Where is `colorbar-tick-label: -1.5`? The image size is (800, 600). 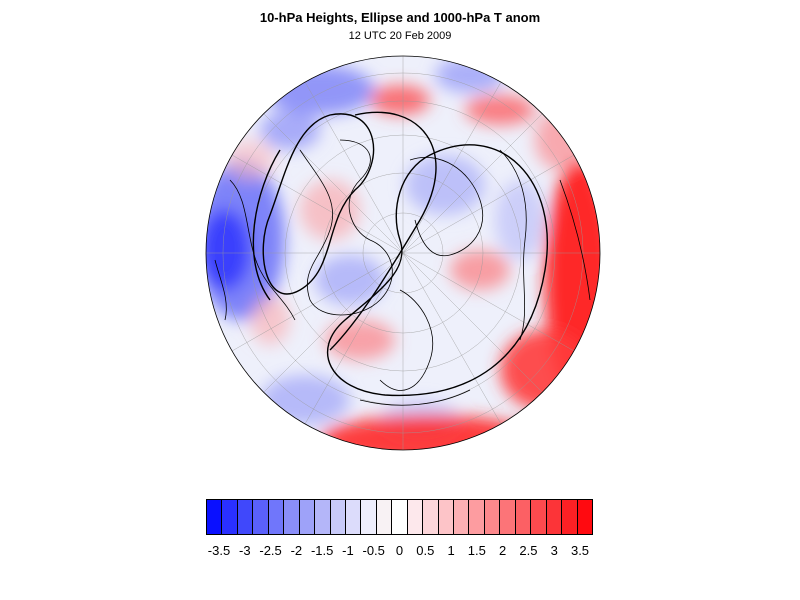
colorbar-tick-label: -1.5 is located at coordinates (322, 550).